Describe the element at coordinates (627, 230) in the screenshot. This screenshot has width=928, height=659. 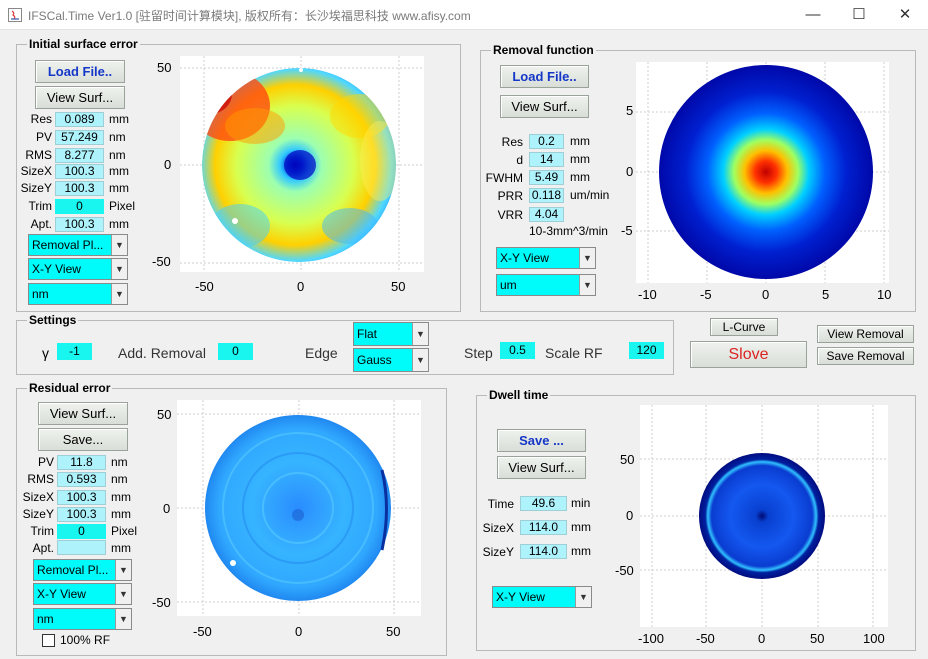
I see `removal-ytick: -5` at that location.